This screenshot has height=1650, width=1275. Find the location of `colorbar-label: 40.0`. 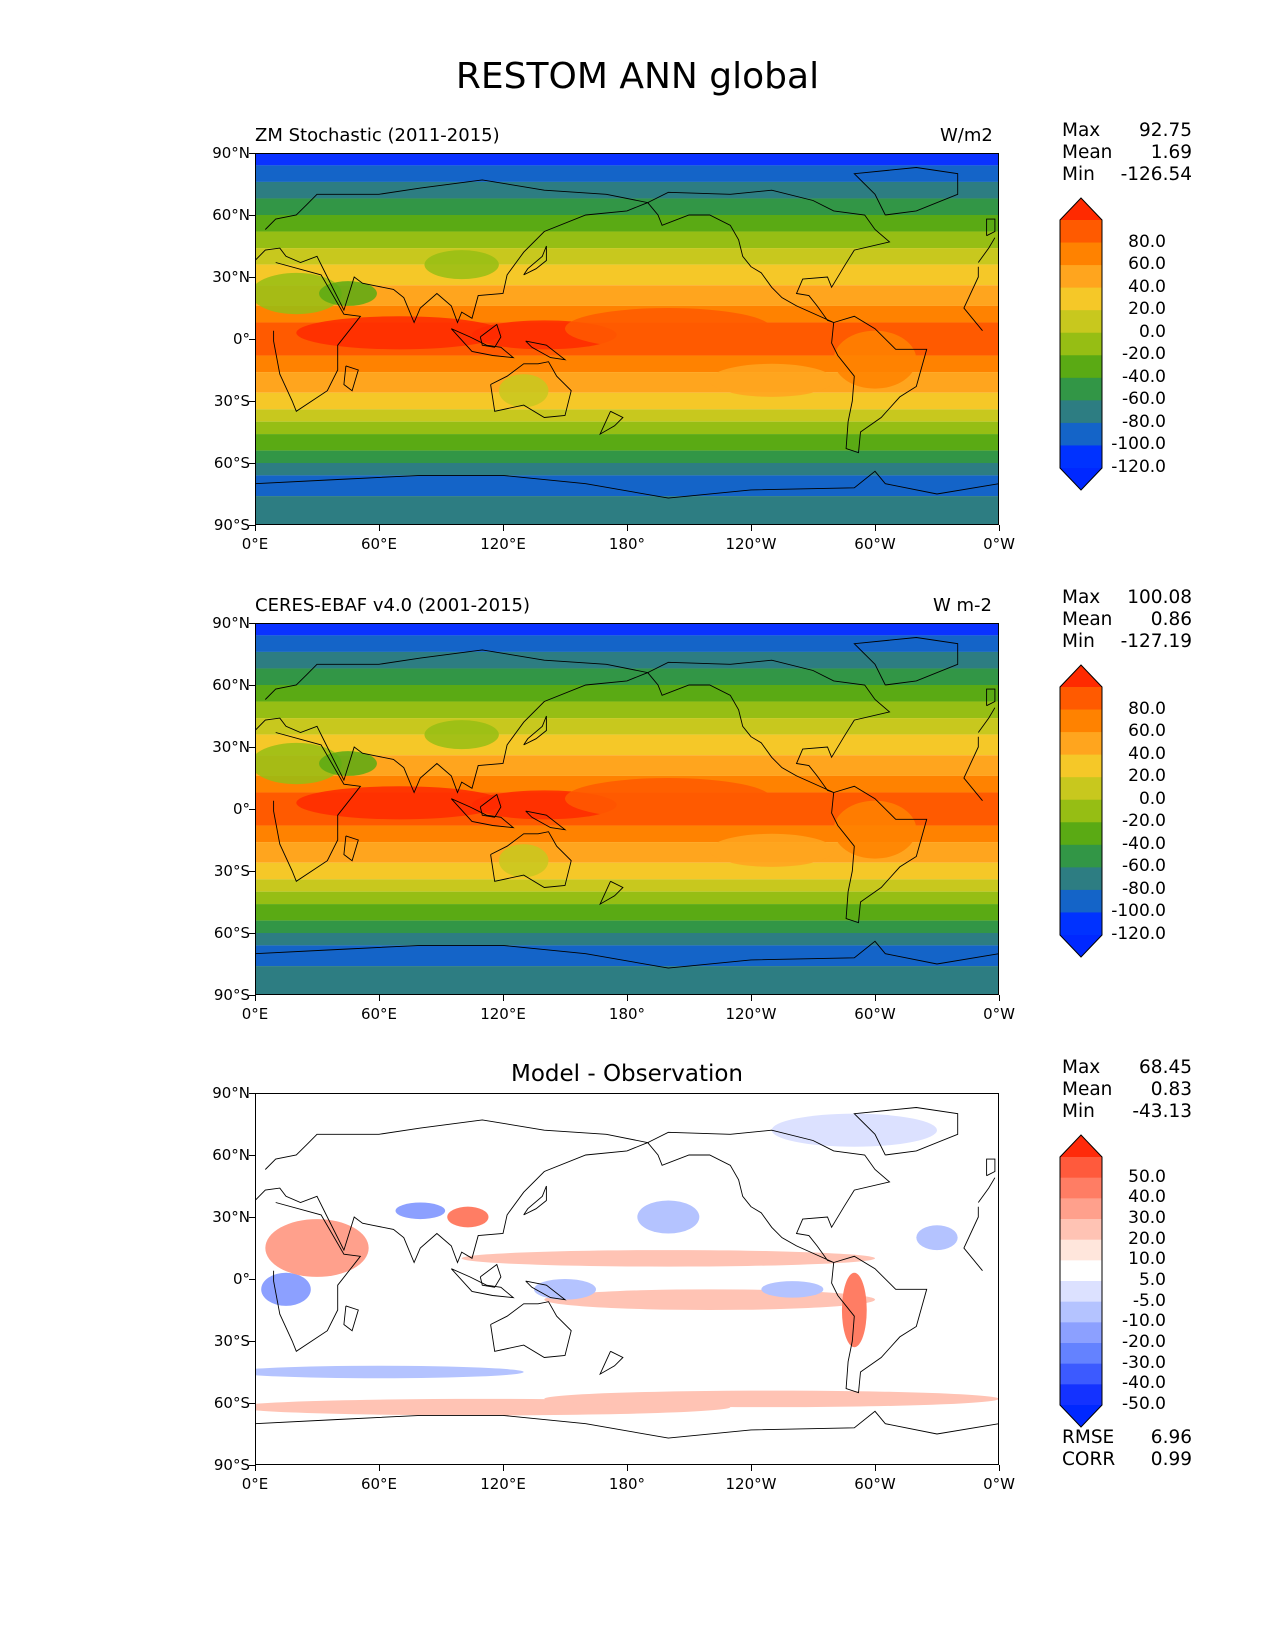

colorbar-label: 40.0 is located at coordinates (1147, 286).